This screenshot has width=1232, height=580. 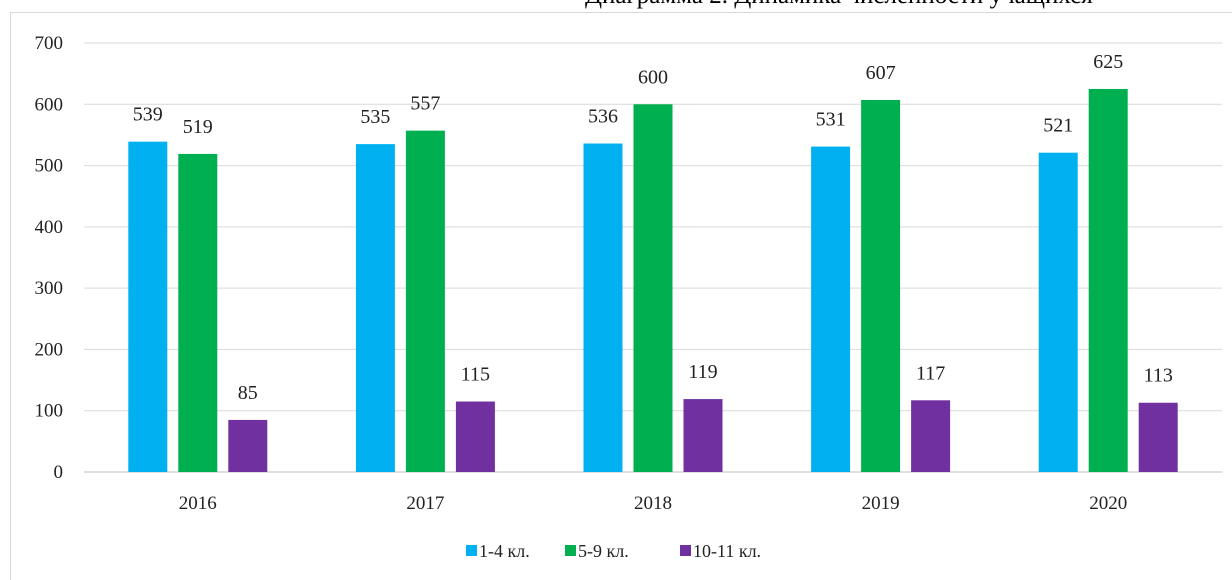 What do you see at coordinates (653, 77) in the screenshot?
I see `data-label: 600` at bounding box center [653, 77].